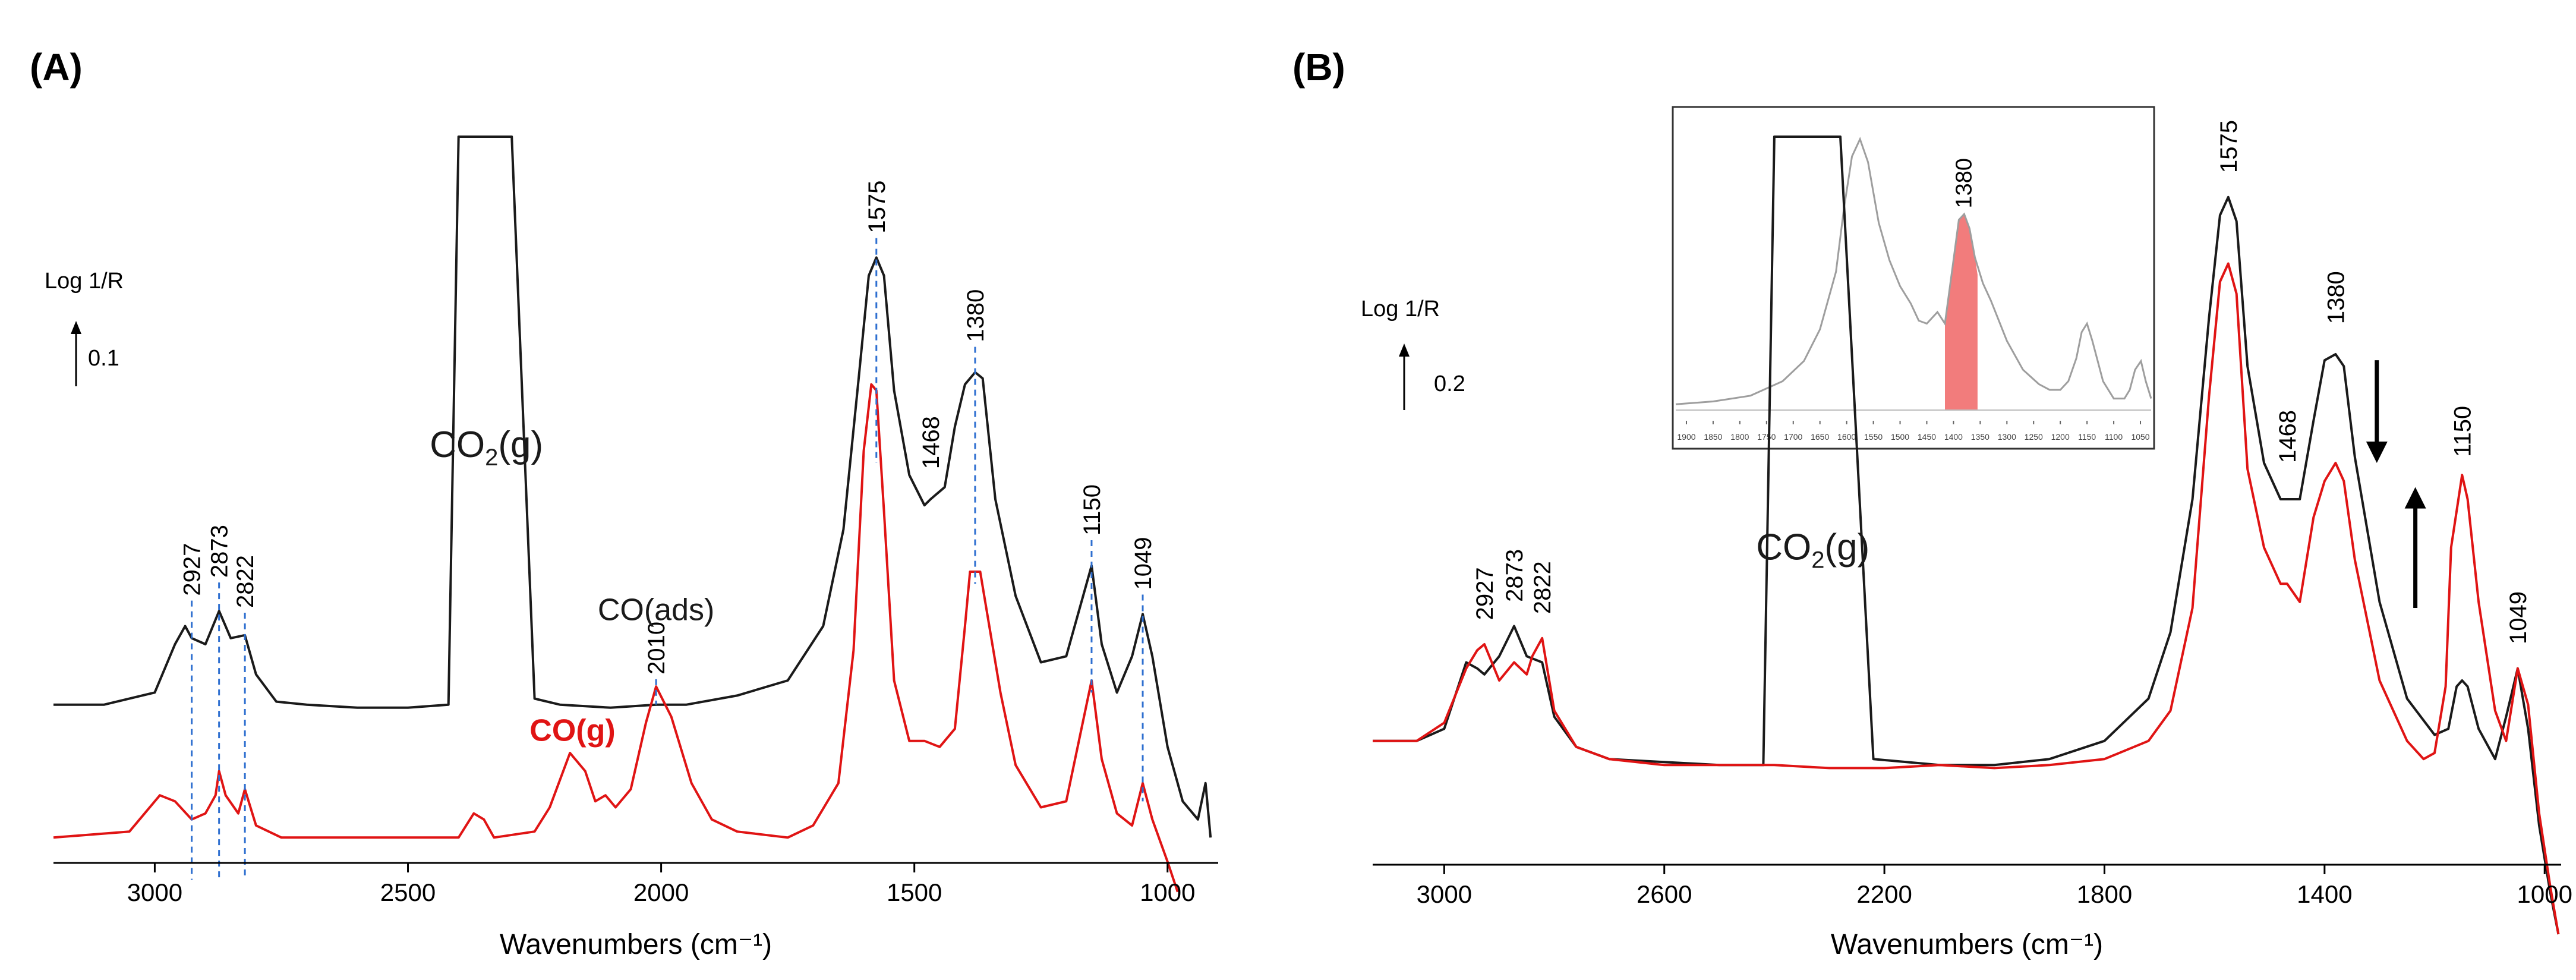 The height and width of the screenshot is (980, 2576). What do you see at coordinates (2229, 146) in the screenshot?
I see `panel-b-peak-label-1575: 1575` at bounding box center [2229, 146].